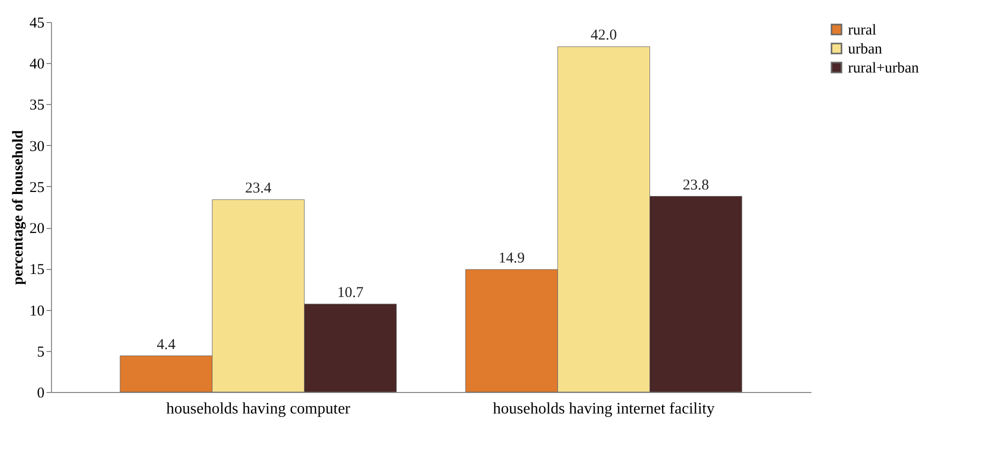 Image resolution: width=995 pixels, height=455 pixels. I want to click on data-label: 14.9, so click(511, 258).